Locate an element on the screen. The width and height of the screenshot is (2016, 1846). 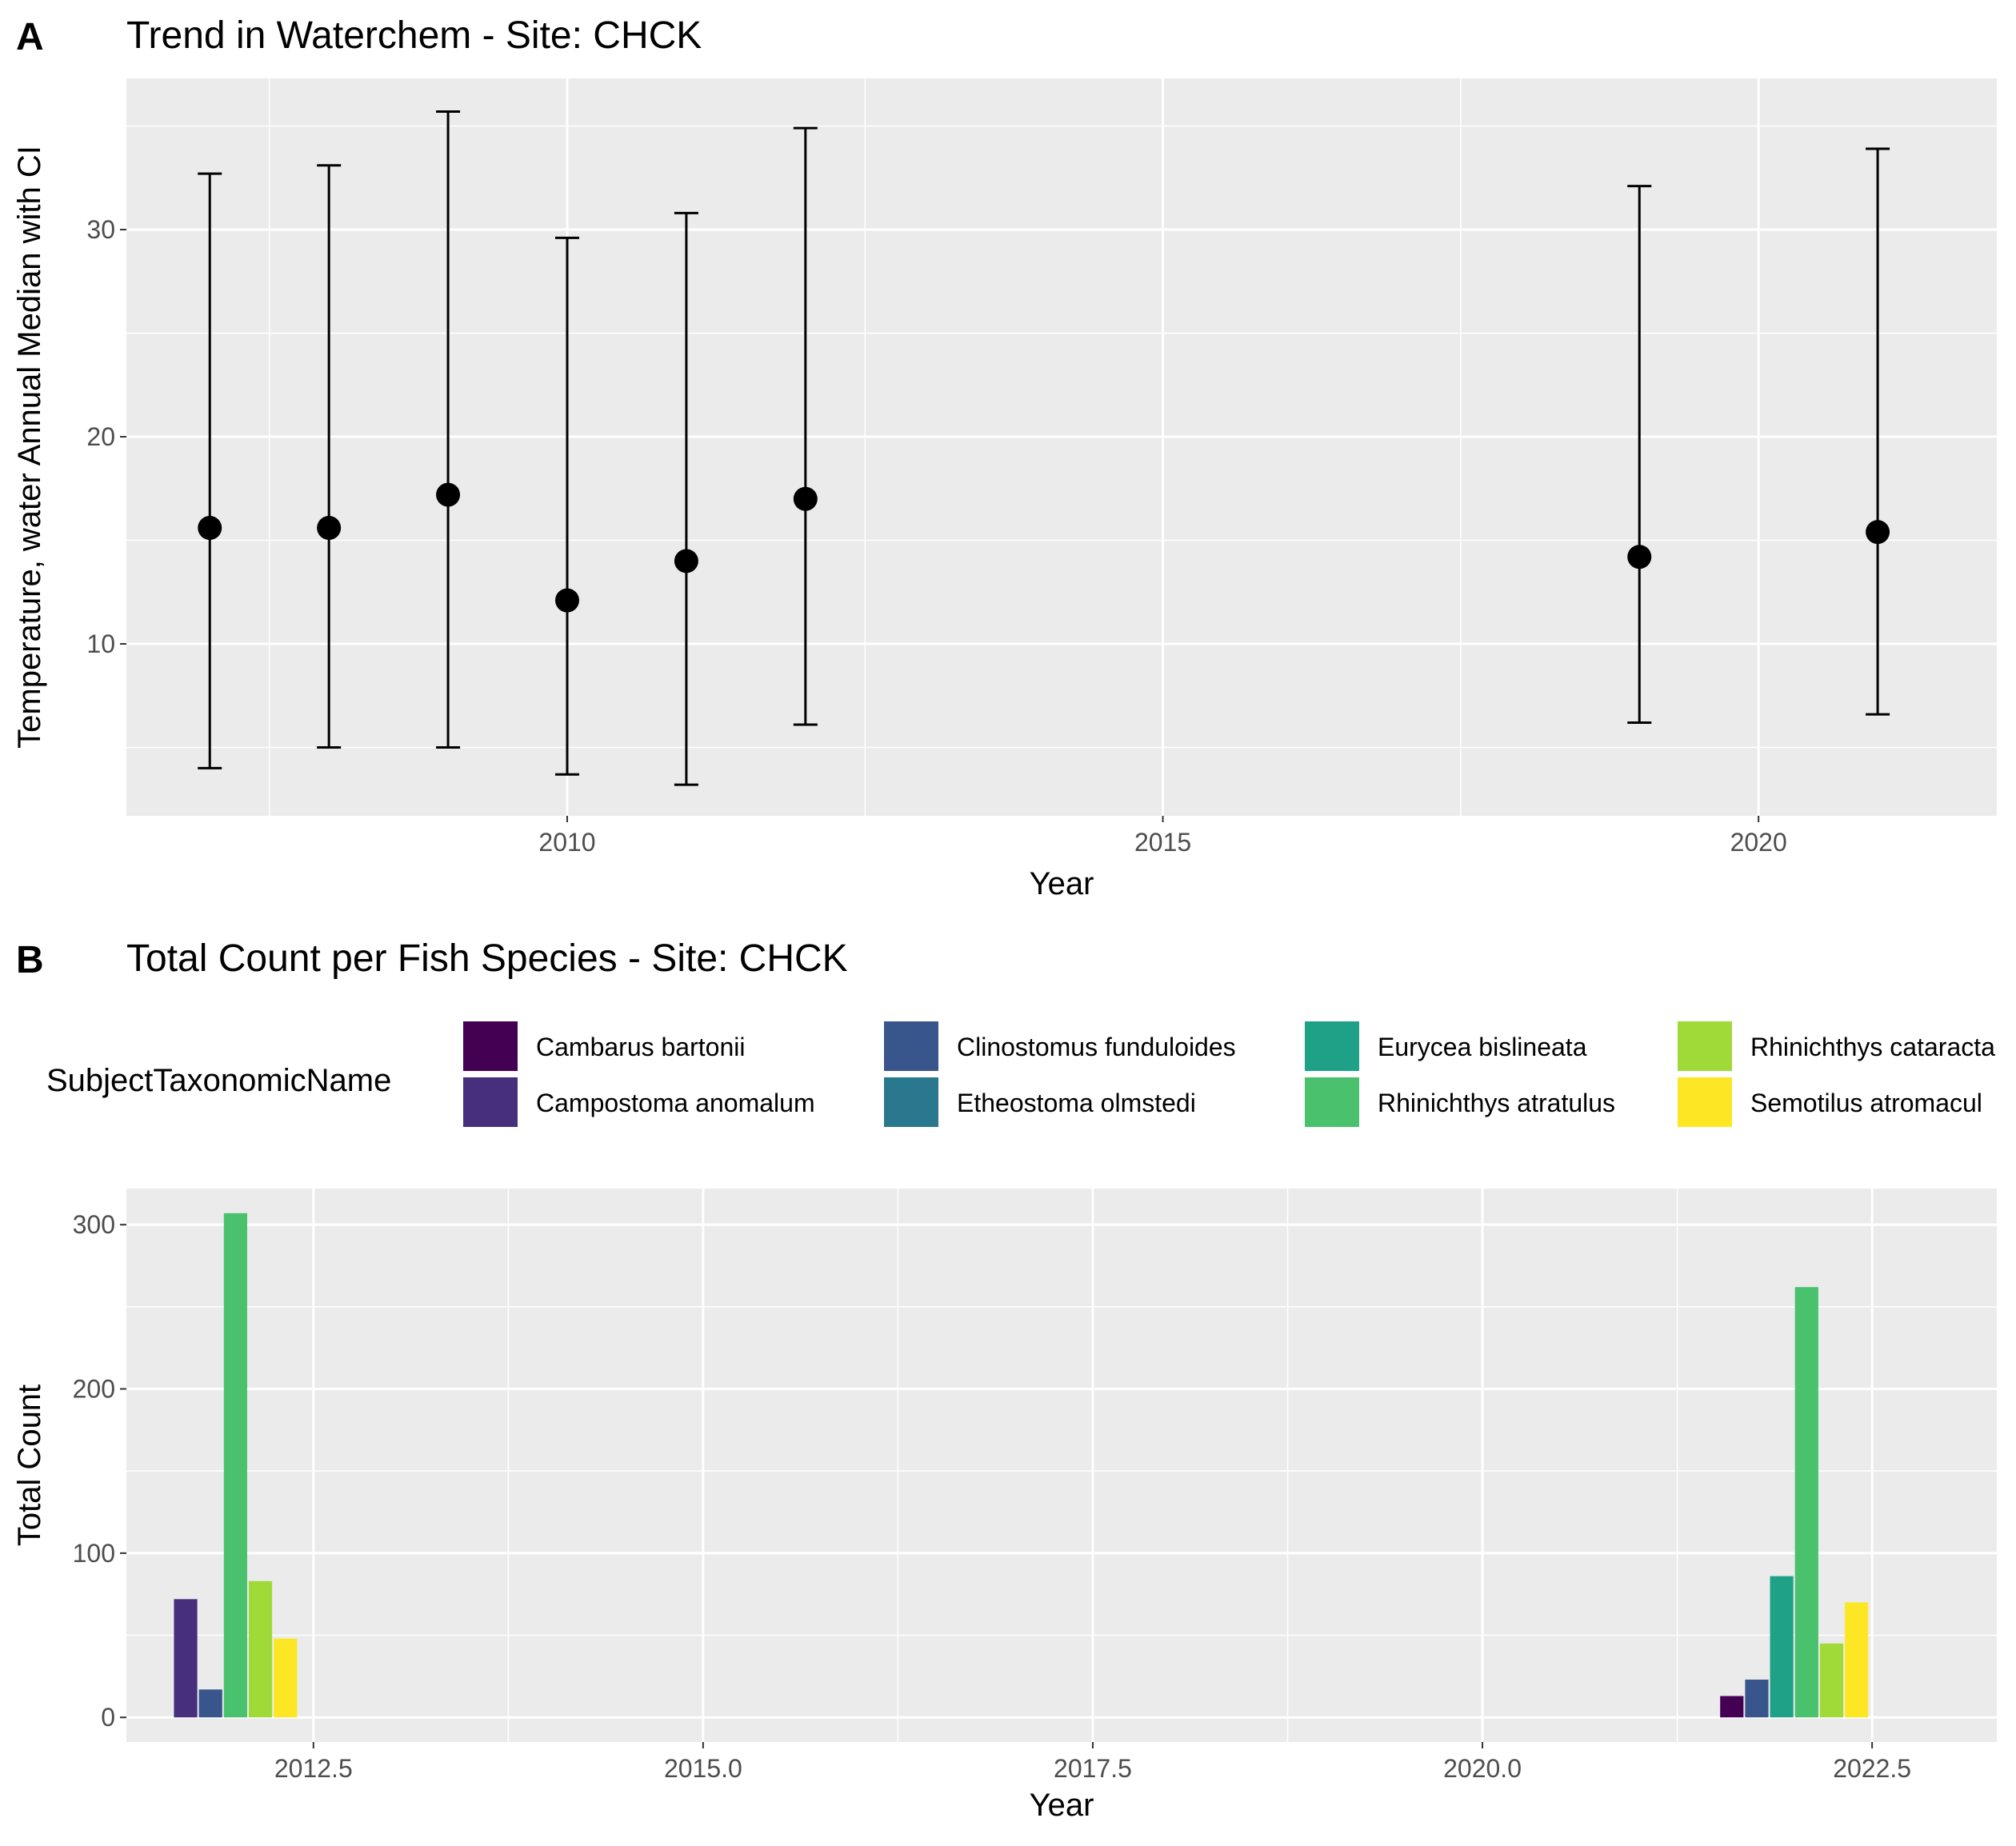
legend-label: Campostoma anomalum is located at coordinates (675, 1103).